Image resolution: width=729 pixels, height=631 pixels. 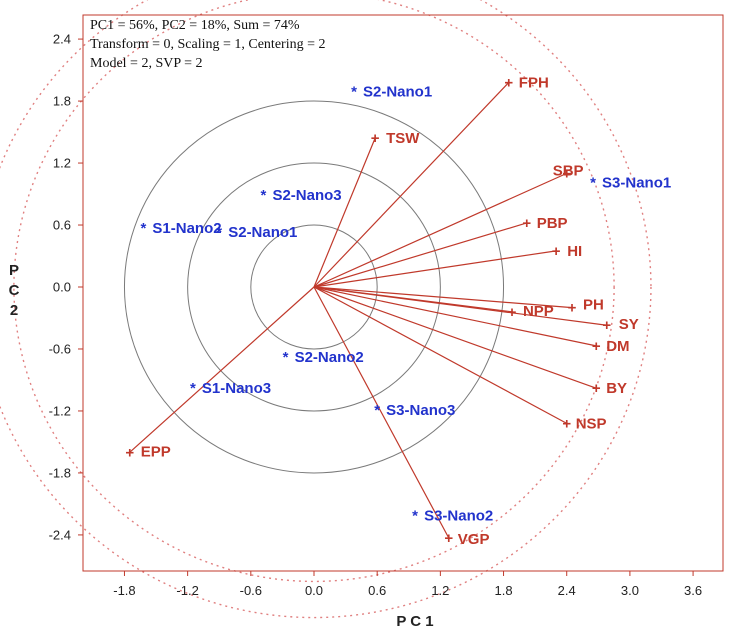 What do you see at coordinates (630, 590) in the screenshot?
I see `x-tick-label: 3.0` at bounding box center [630, 590].